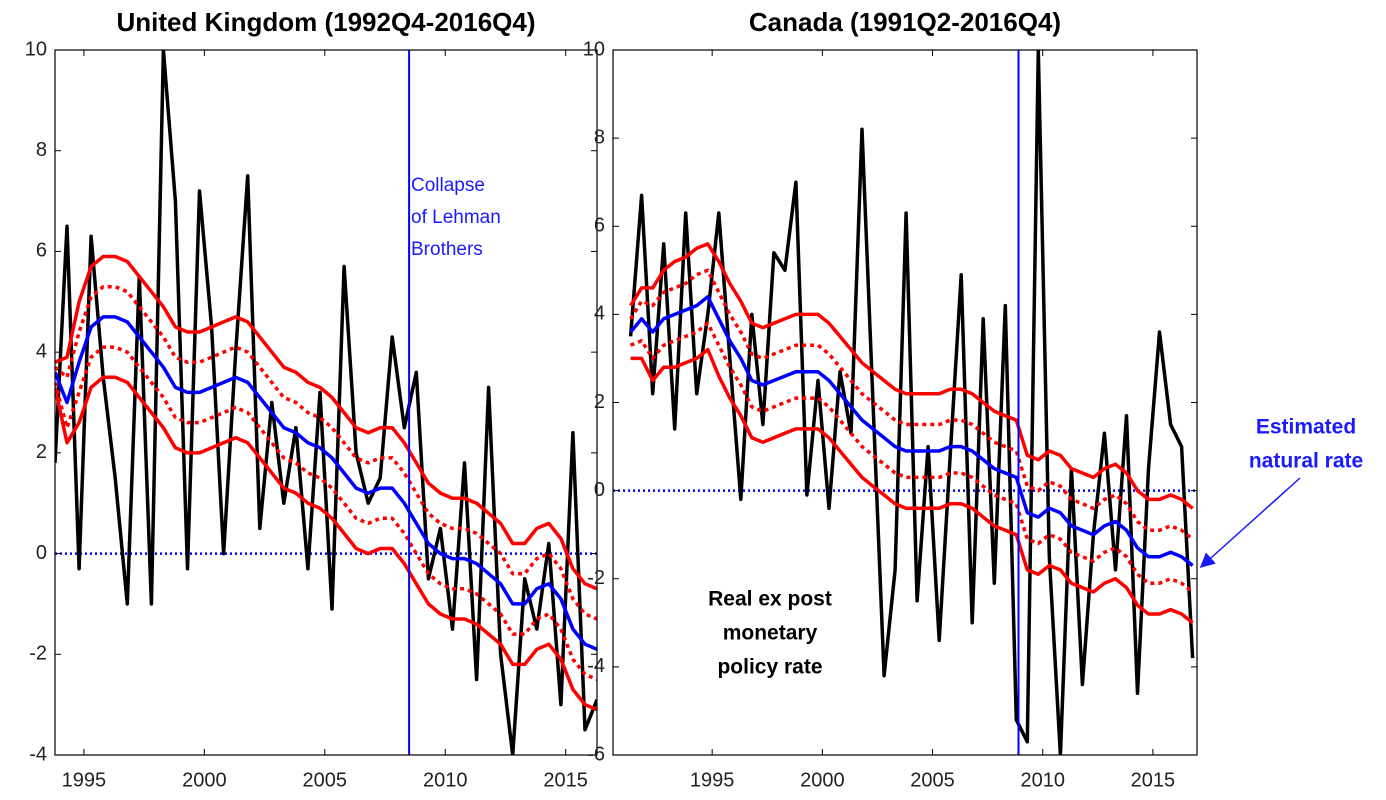 This screenshot has width=1386, height=800. Describe the element at coordinates (456, 217) in the screenshot. I see `annotation: of Lehman` at that location.